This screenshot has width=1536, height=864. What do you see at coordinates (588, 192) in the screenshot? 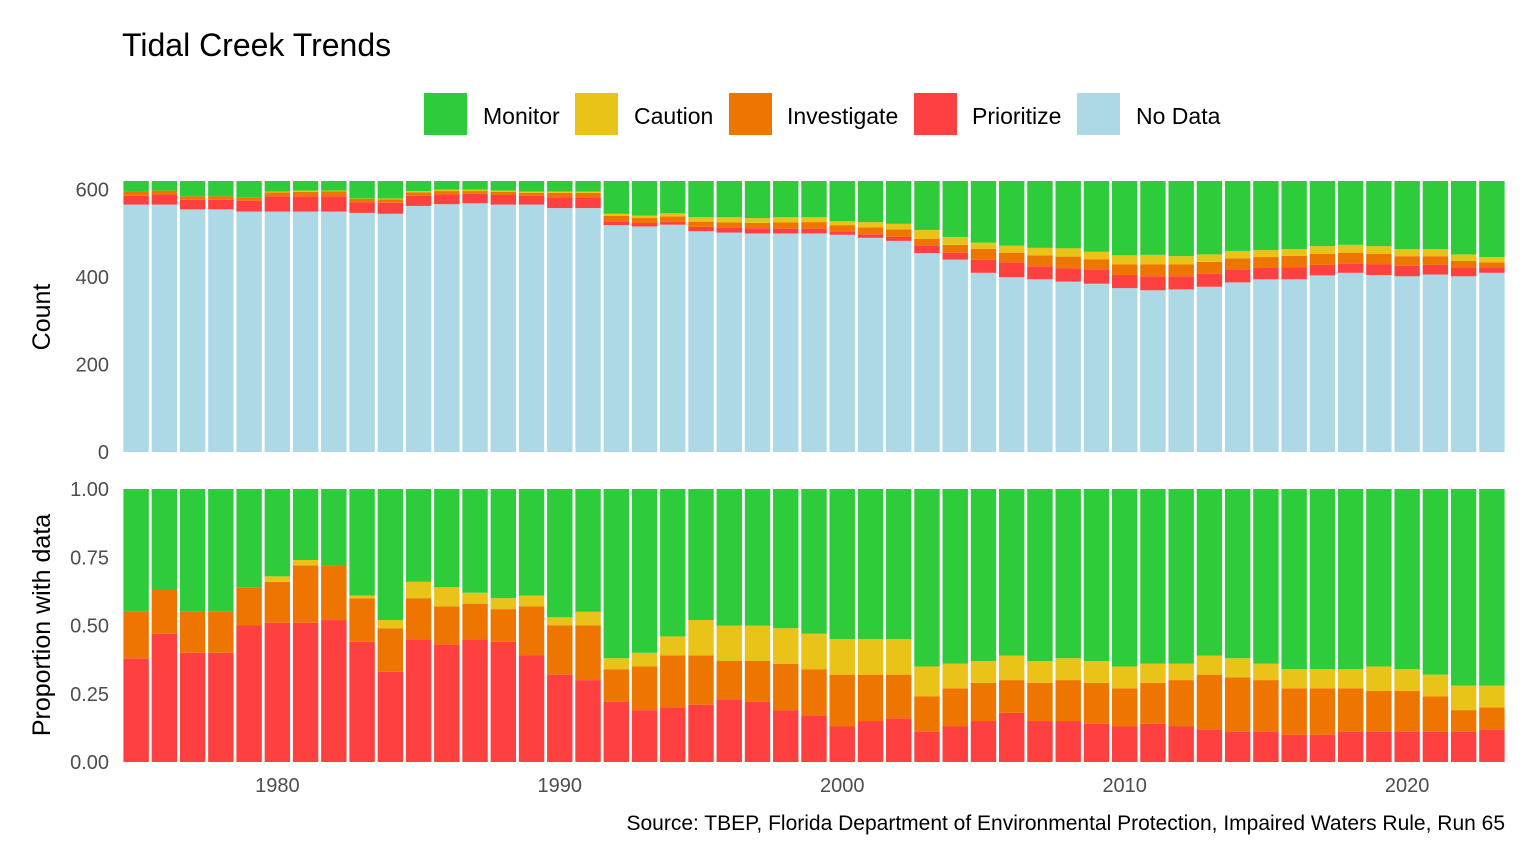
I see `bar-count-caution-1991` at bounding box center [588, 192].